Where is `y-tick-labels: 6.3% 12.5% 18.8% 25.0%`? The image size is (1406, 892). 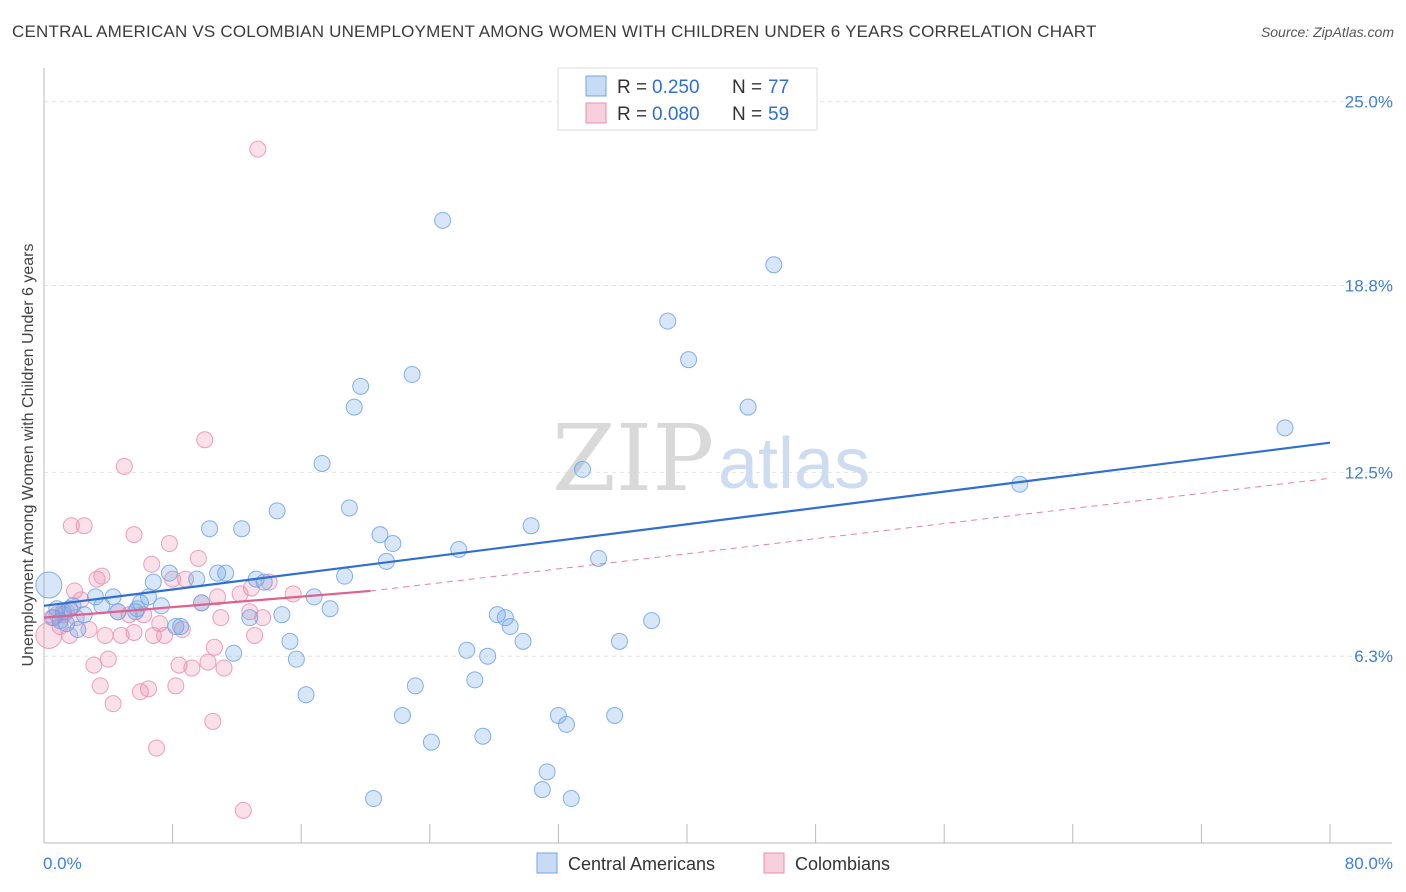 y-tick-labels: 6.3% 12.5% 18.8% 25.0% is located at coordinates (1369, 379).